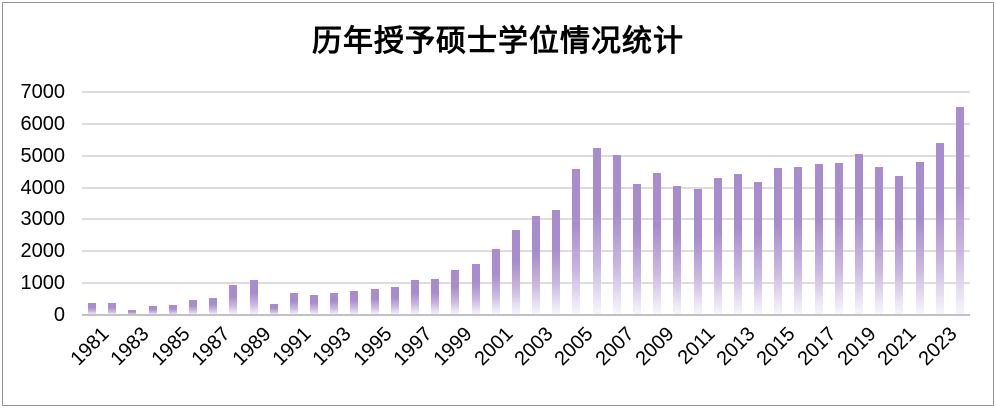 This screenshot has height=408, width=996. What do you see at coordinates (677, 250) in the screenshot?
I see `bar-2010` at bounding box center [677, 250].